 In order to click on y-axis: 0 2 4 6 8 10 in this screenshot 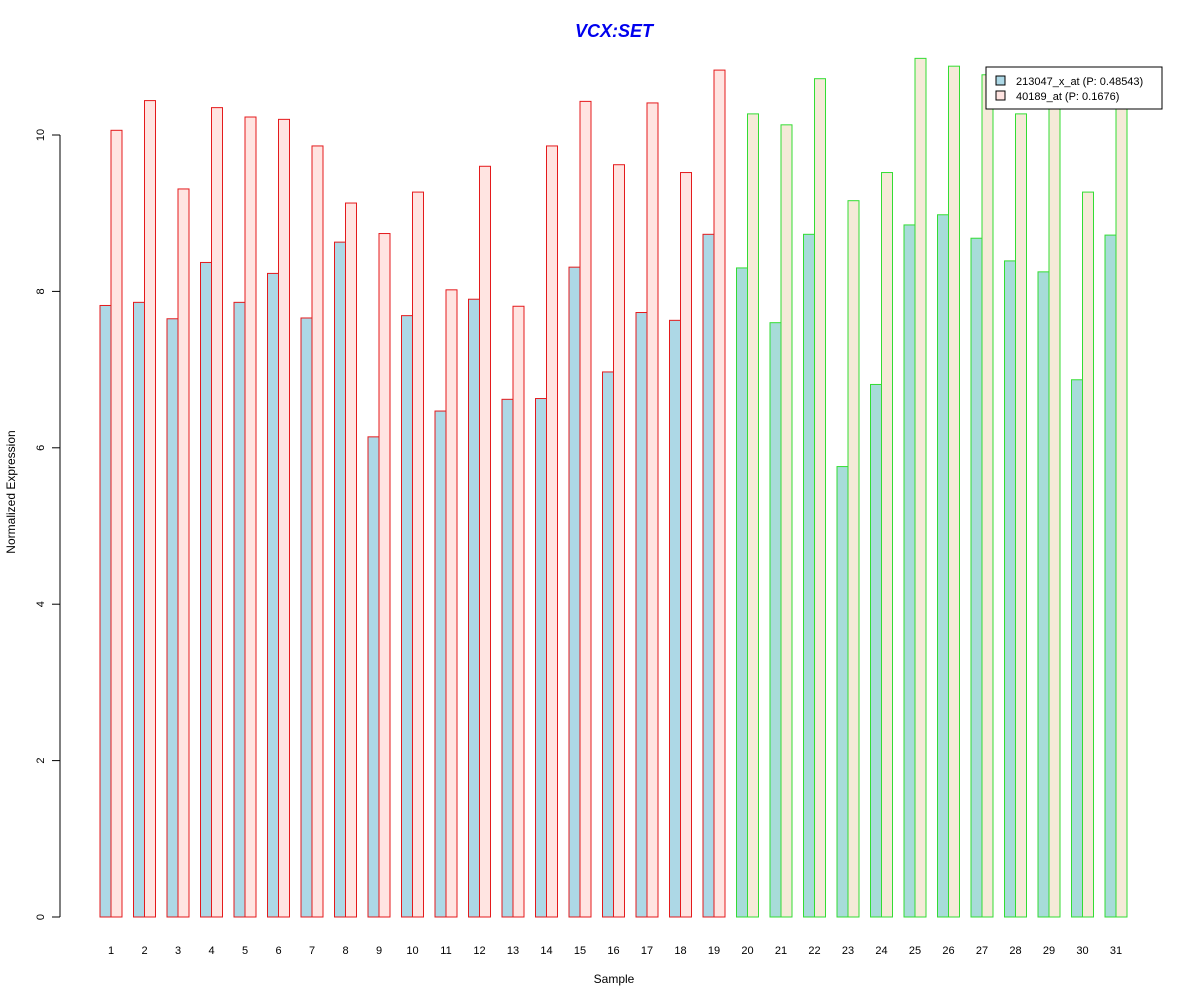, I will do `click(48, 524)`.